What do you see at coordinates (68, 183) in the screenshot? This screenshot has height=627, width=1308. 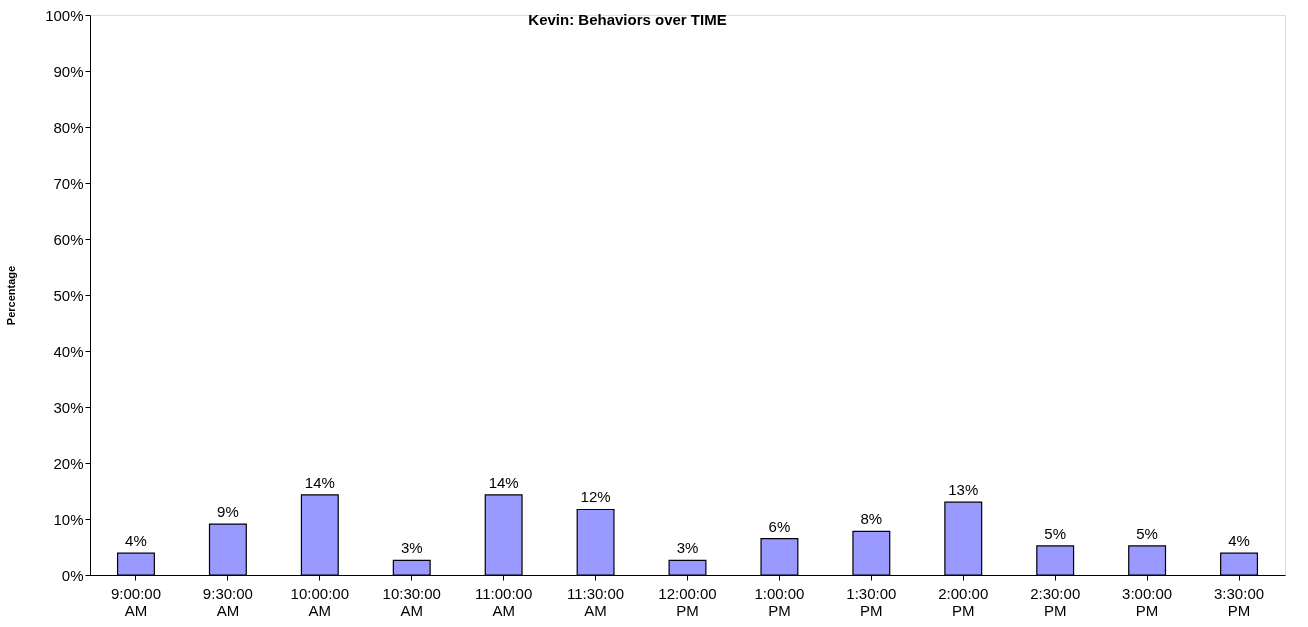 I see `y-tick-label: 70%` at bounding box center [68, 183].